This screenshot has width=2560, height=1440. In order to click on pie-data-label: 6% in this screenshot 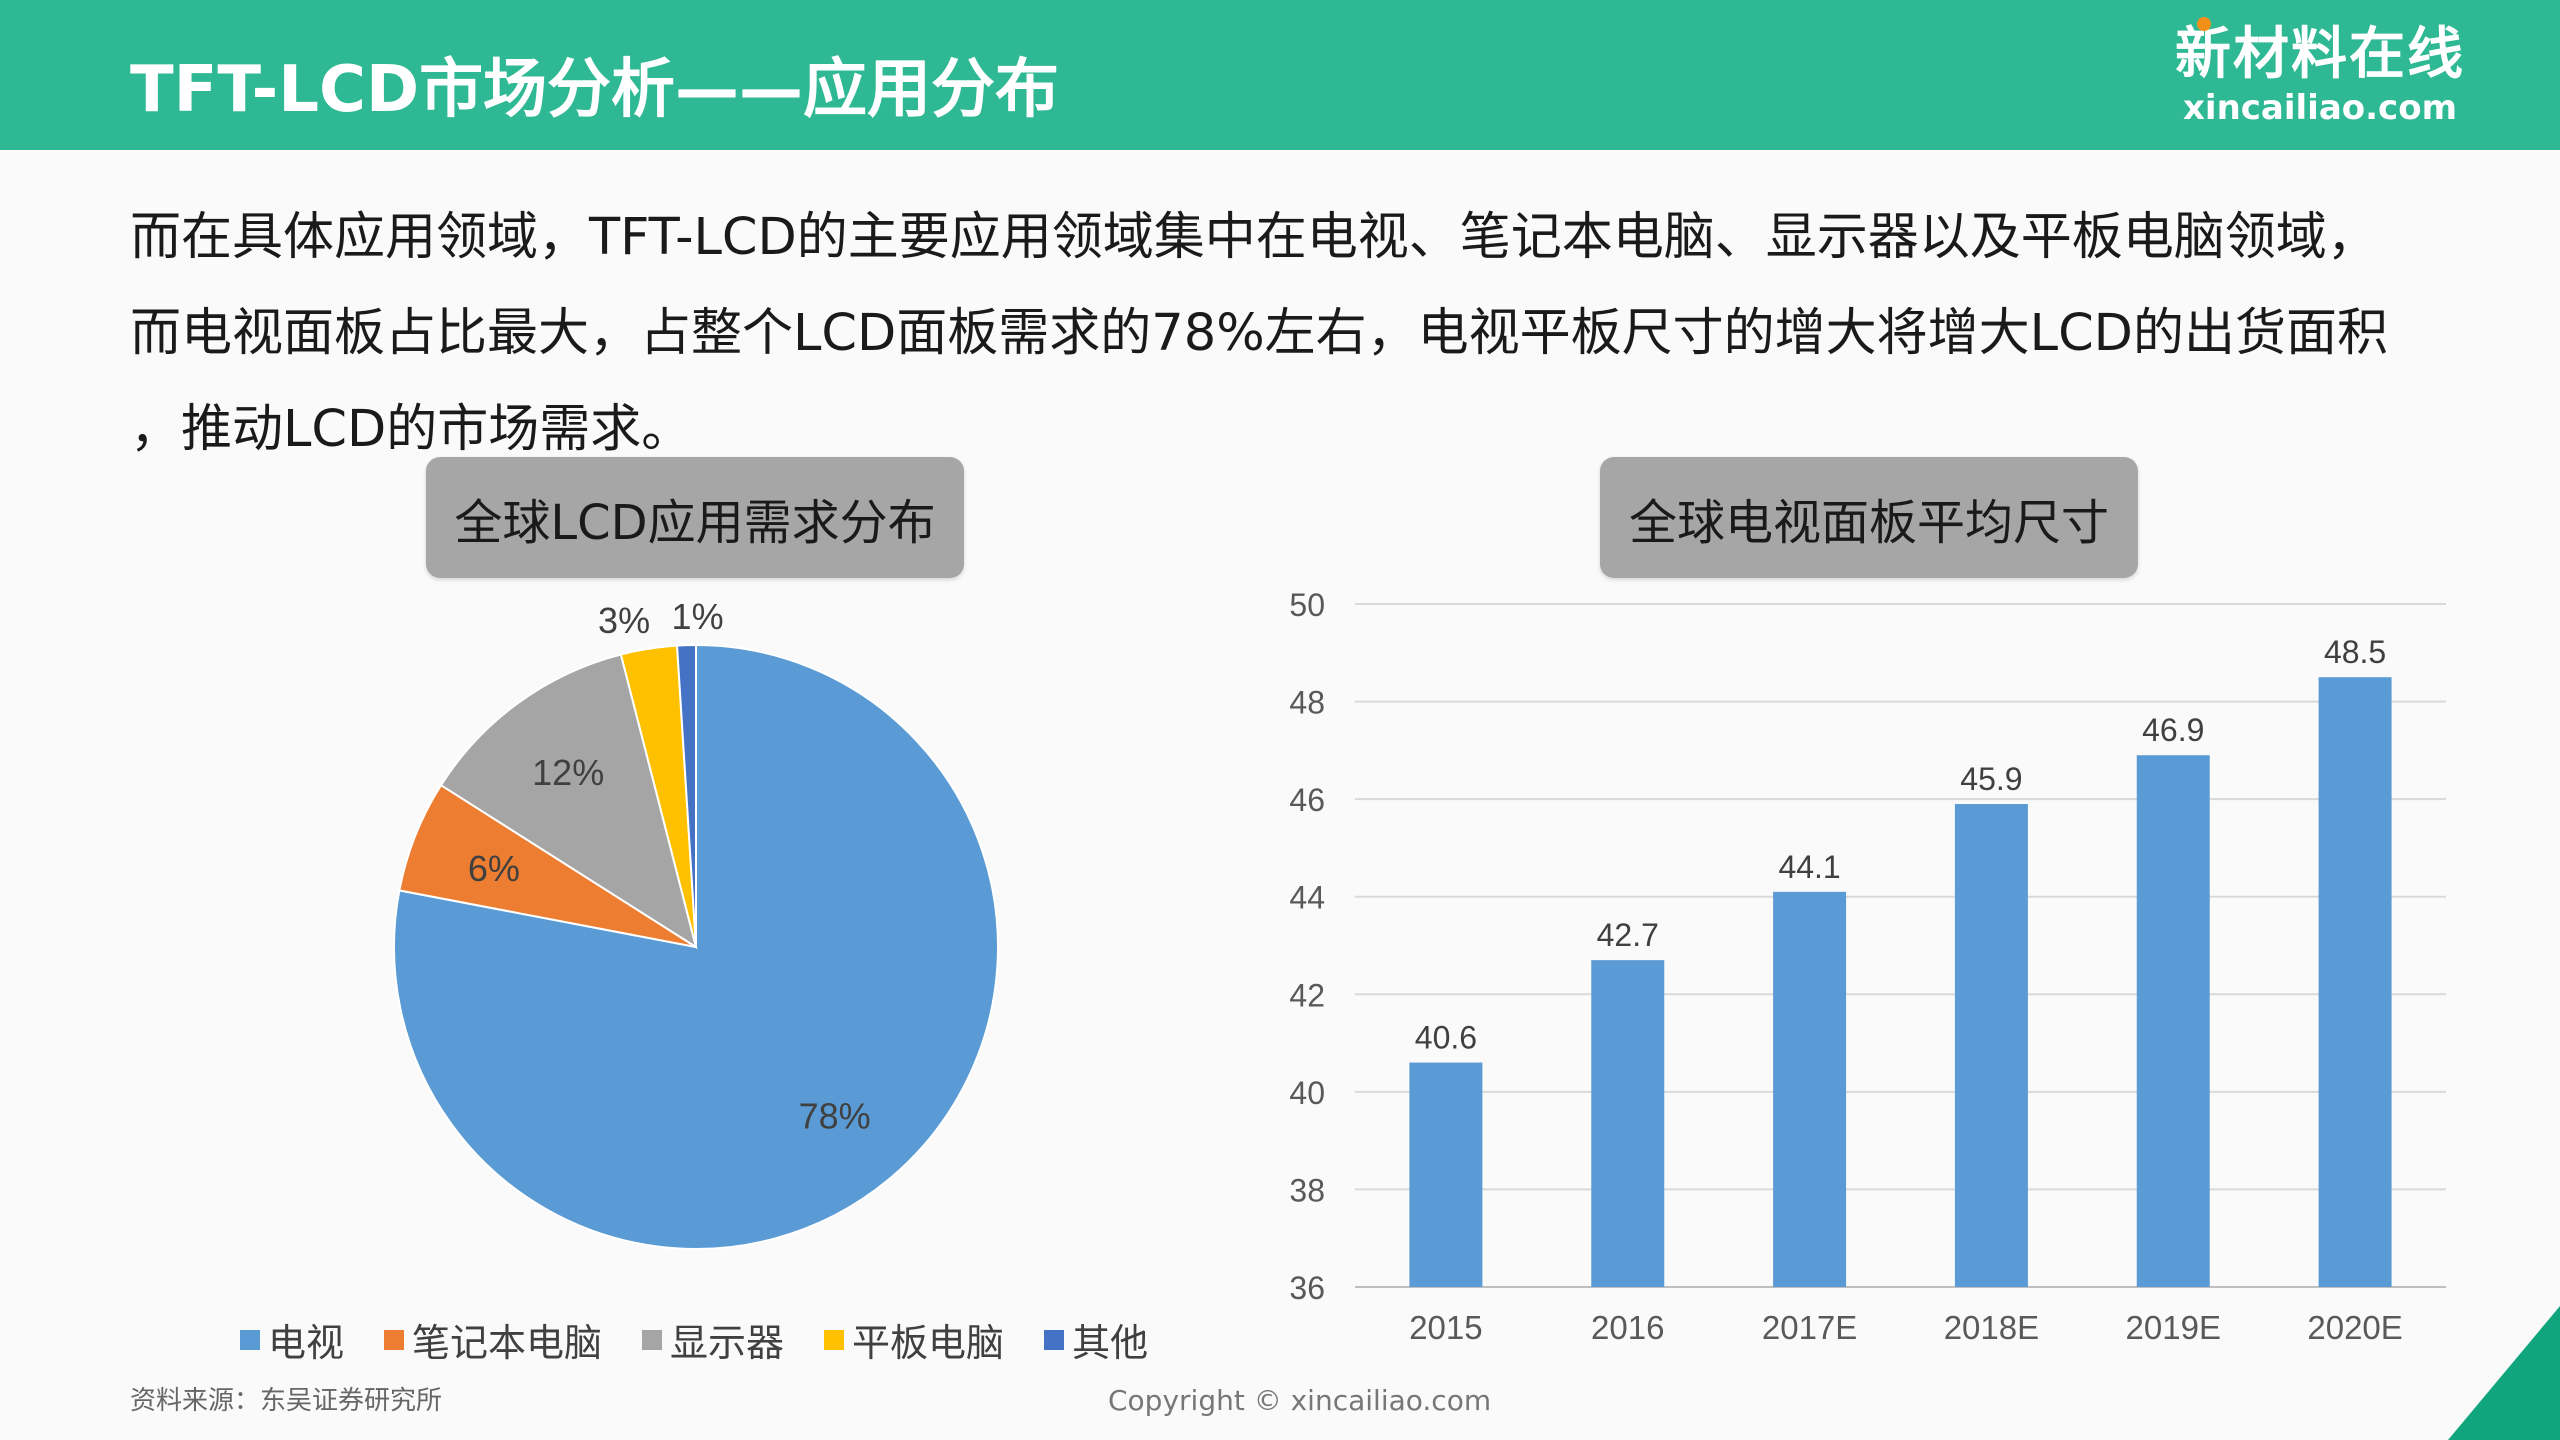, I will do `click(494, 868)`.